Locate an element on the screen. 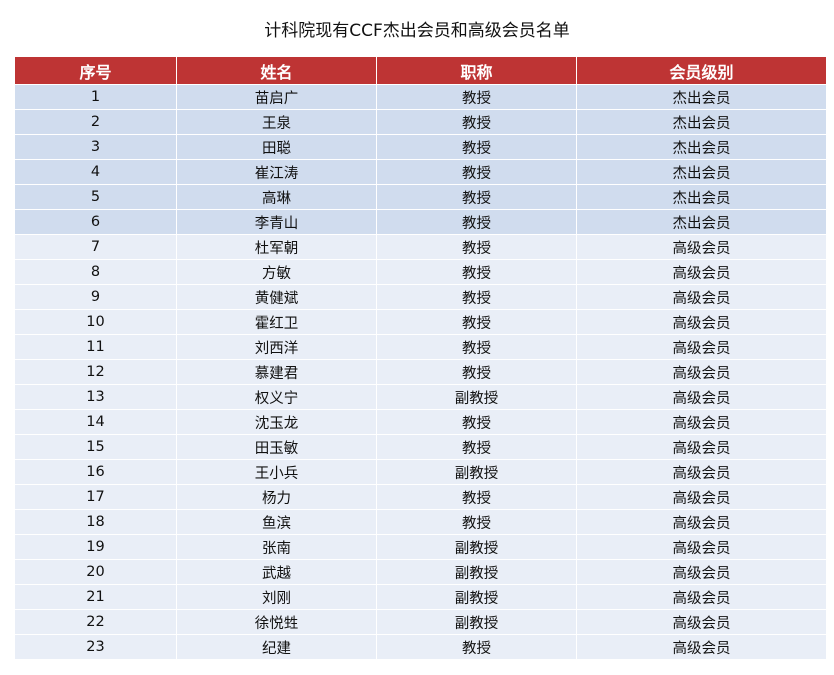 This screenshot has width=834, height=675. cell-name: 张南 is located at coordinates (276, 547).